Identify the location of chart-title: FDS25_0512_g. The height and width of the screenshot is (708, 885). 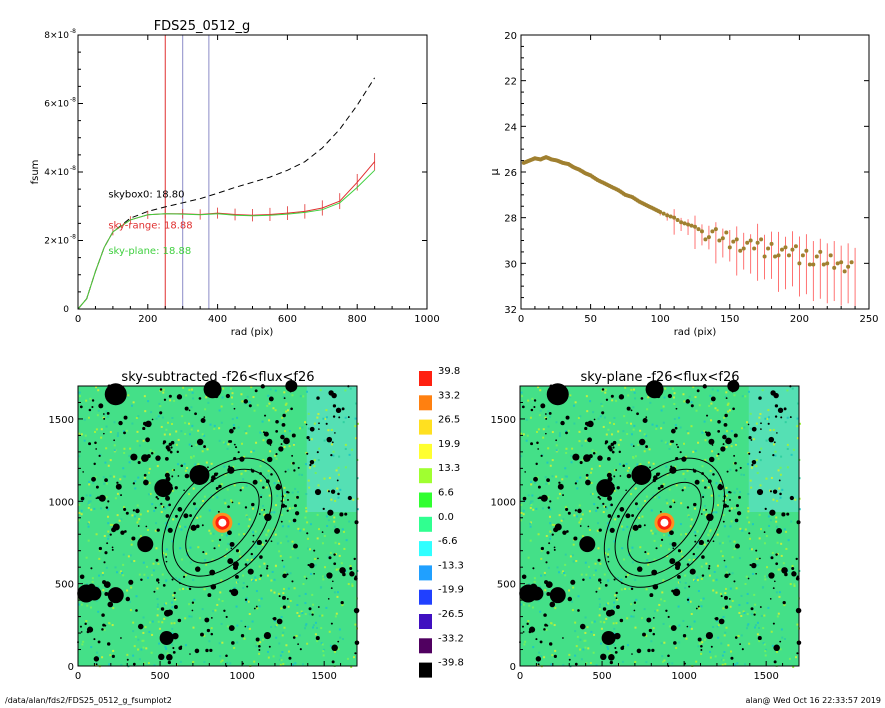
(202, 26).